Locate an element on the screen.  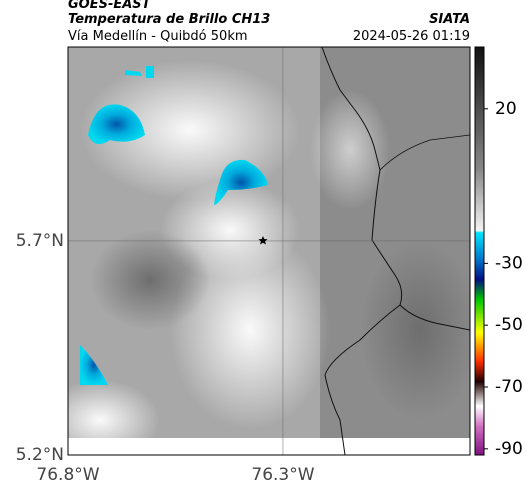
lat-tick-label: 5.2°N is located at coordinates (40, 455).